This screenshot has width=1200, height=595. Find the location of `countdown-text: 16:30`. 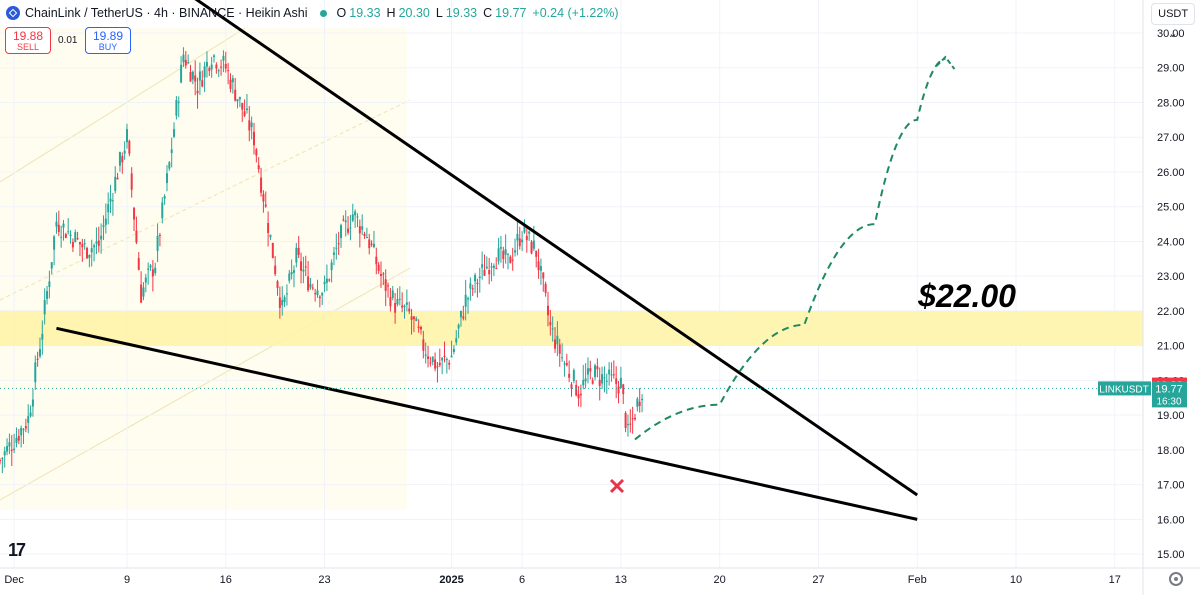

countdown-text: 16:30 is located at coordinates (1168, 401).